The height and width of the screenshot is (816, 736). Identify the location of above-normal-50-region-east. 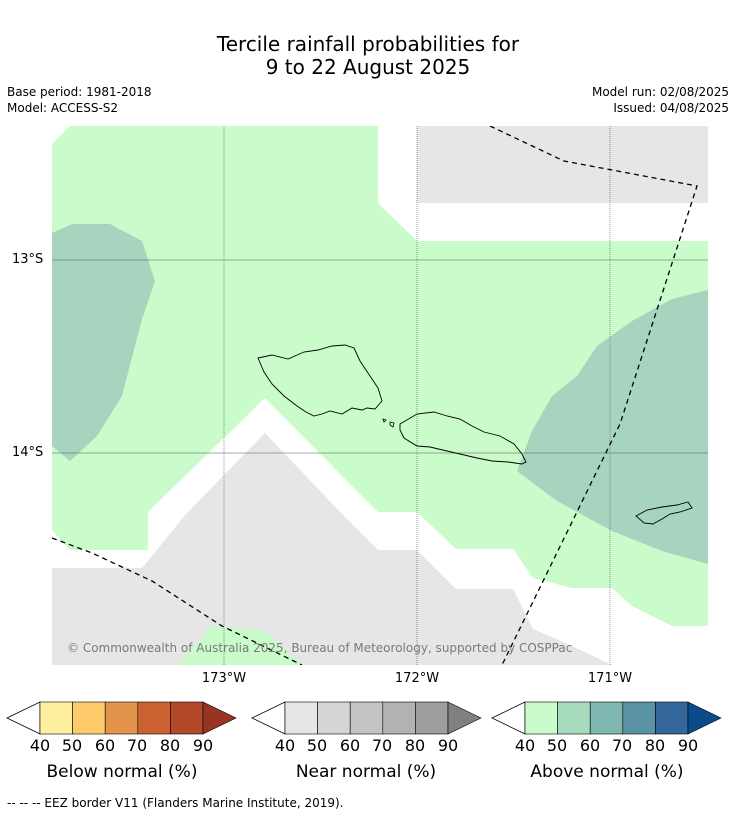
(612, 427).